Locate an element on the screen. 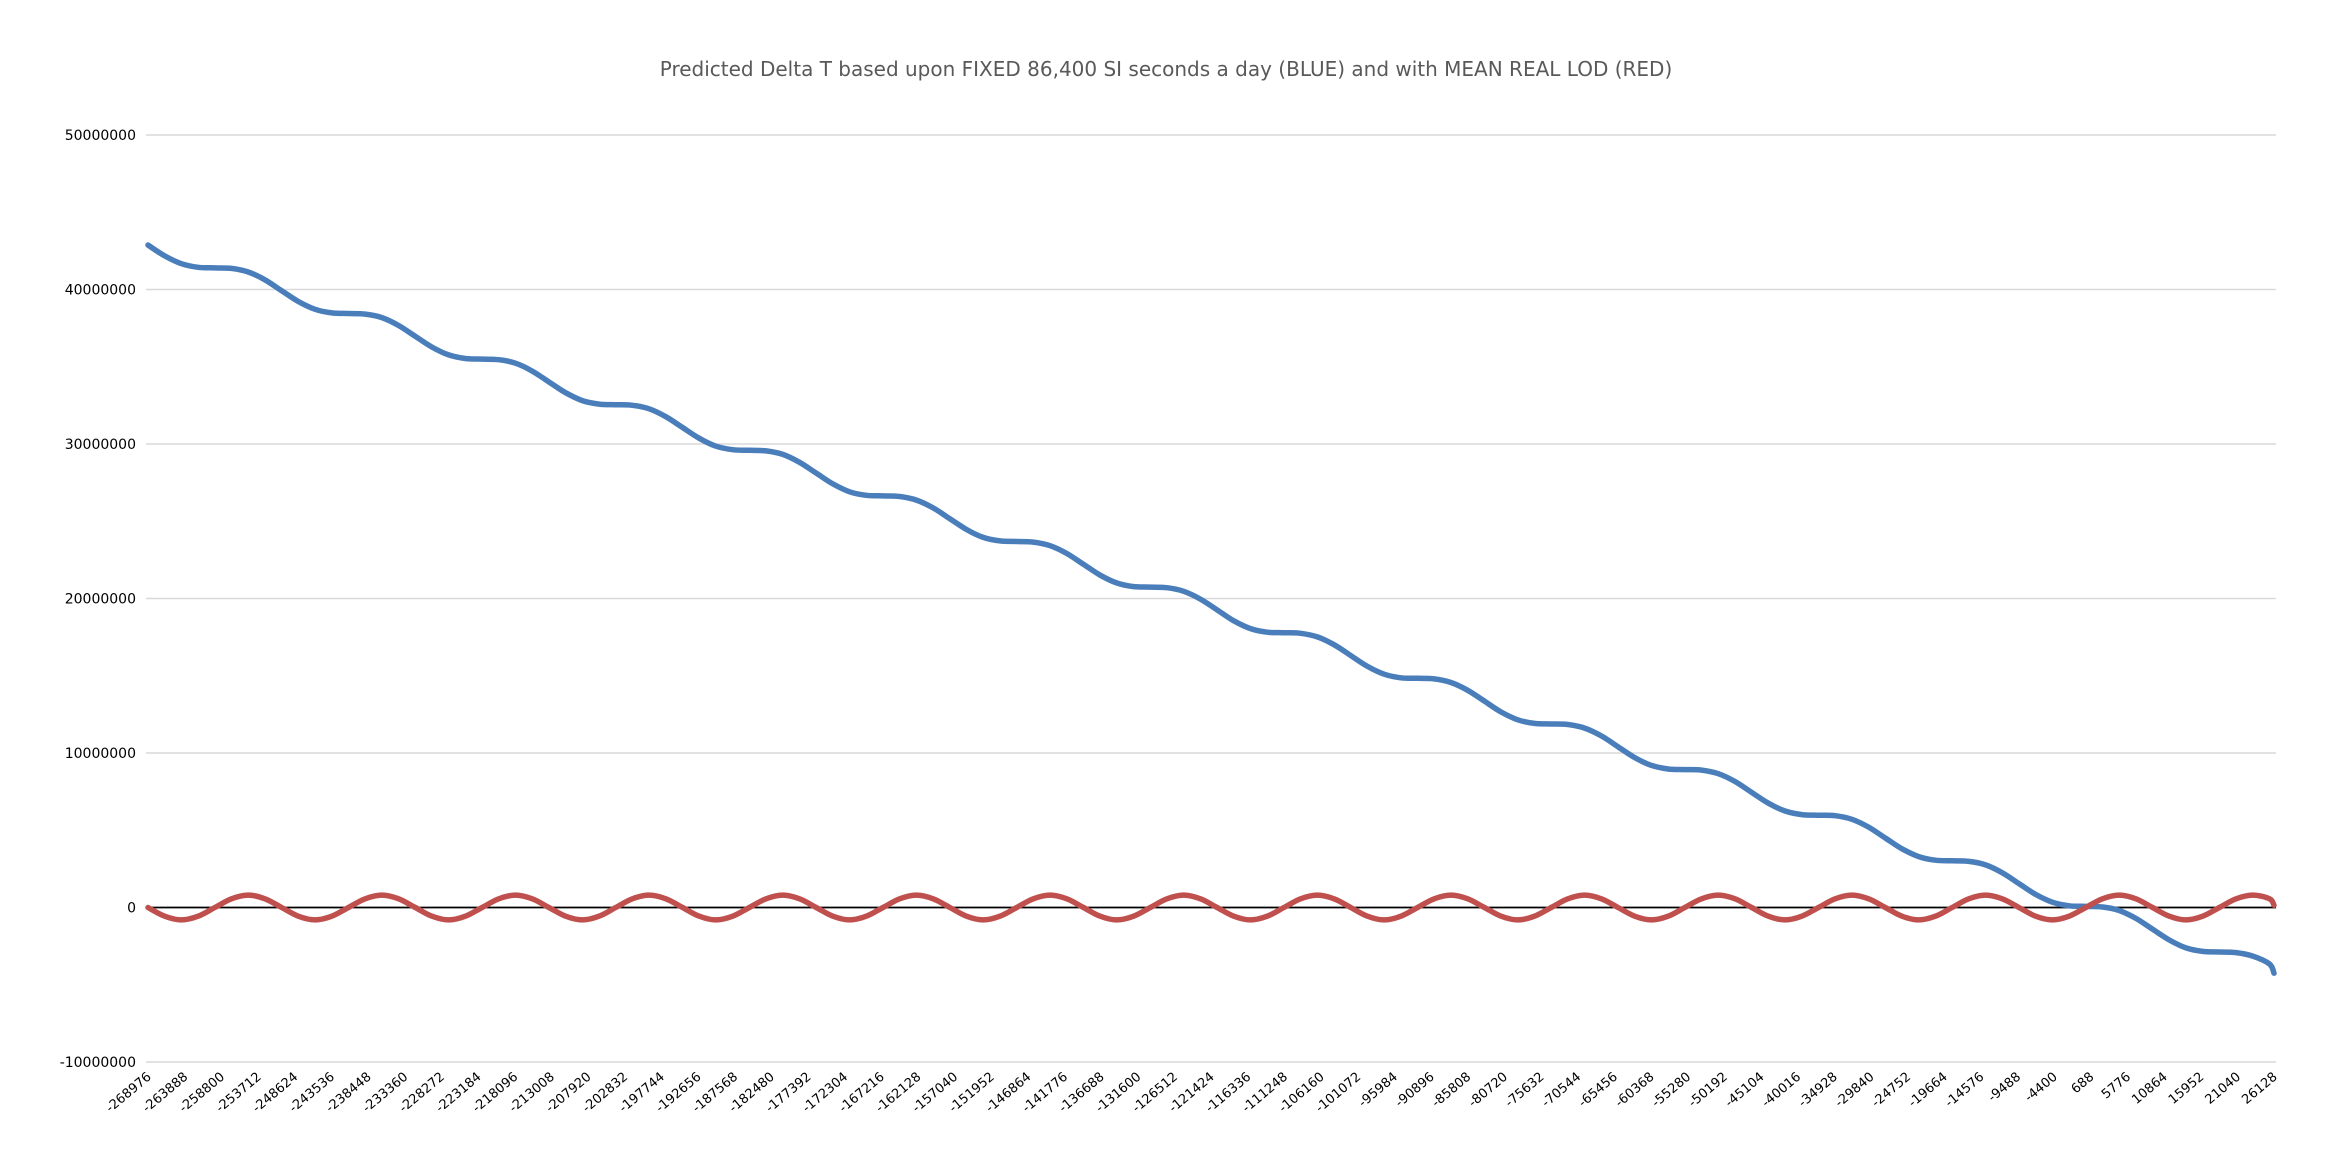  x-tick-label: -60368 is located at coordinates (1635, 1090).